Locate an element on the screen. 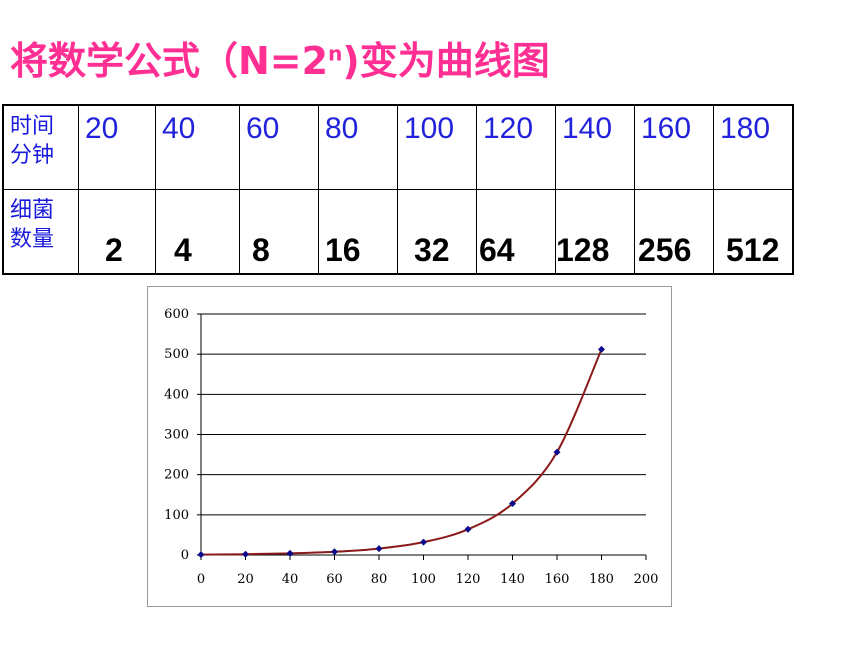  time-cell: 80 is located at coordinates (358, 147).